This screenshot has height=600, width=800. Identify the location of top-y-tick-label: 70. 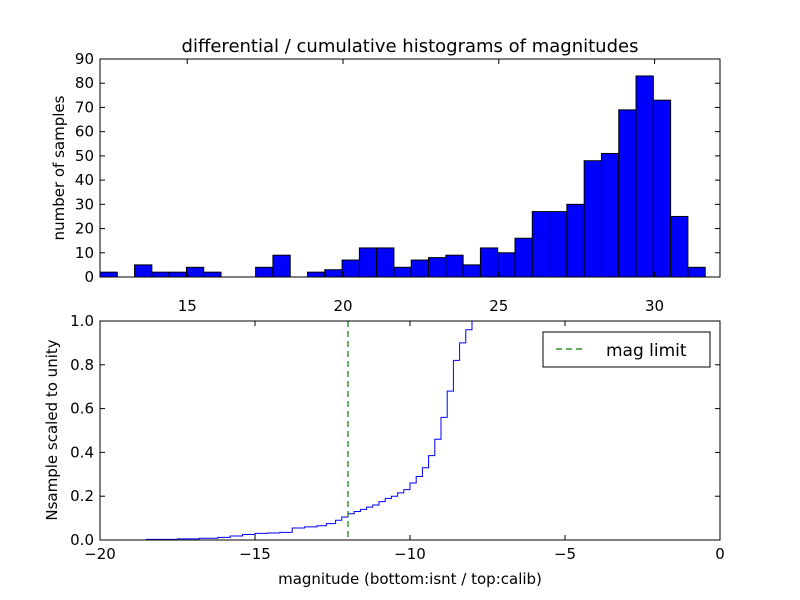
(84, 107).